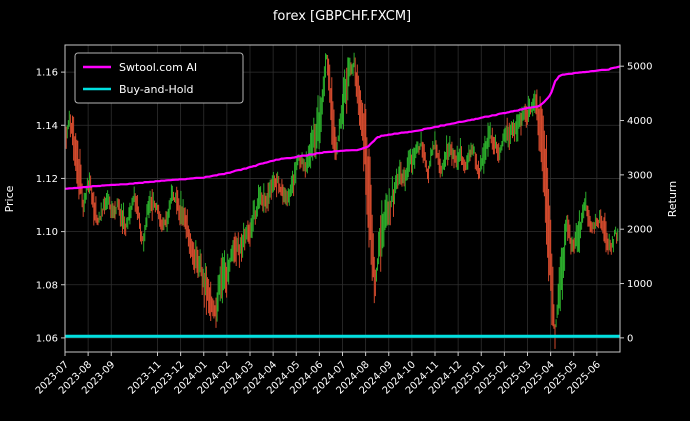 This screenshot has width=690, height=421. Describe the element at coordinates (639, 121) in the screenshot. I see `return-tick-label: 4000` at that location.